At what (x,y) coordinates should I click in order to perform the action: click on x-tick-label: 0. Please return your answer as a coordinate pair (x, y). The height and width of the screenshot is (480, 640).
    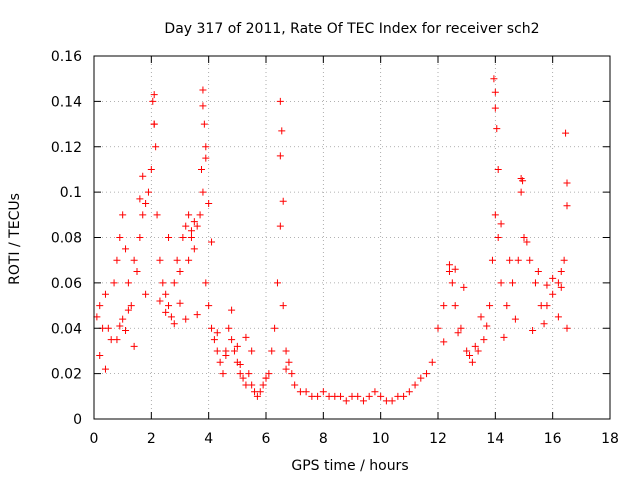
    Looking at the image, I should click on (94, 439).